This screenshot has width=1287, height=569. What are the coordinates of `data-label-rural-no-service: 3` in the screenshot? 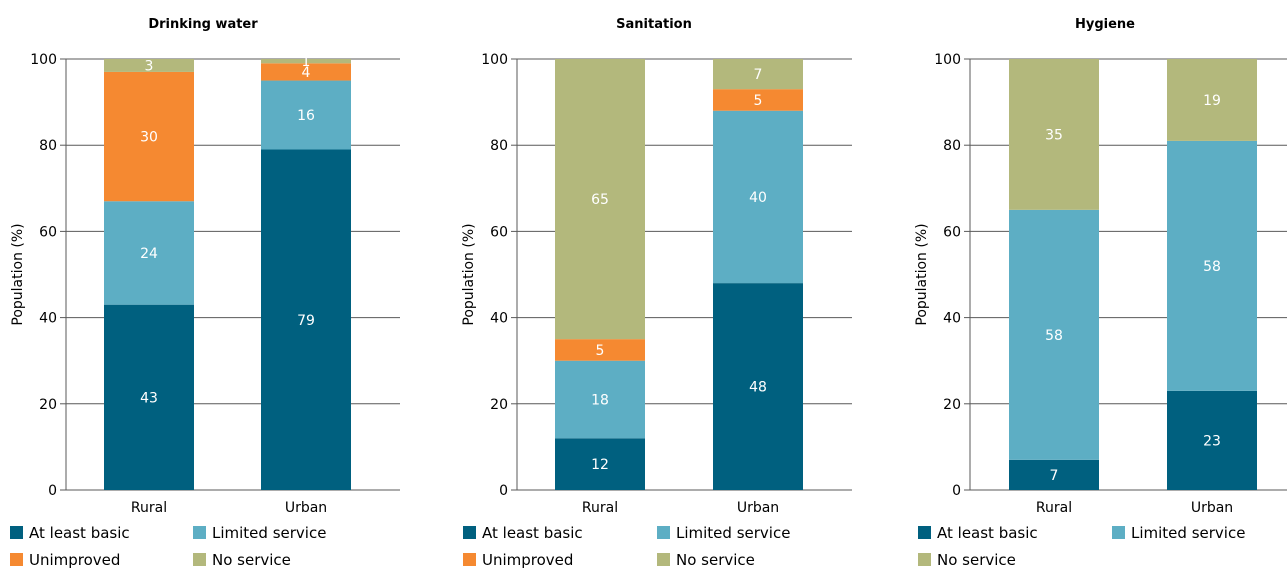 It's located at (149, 66).